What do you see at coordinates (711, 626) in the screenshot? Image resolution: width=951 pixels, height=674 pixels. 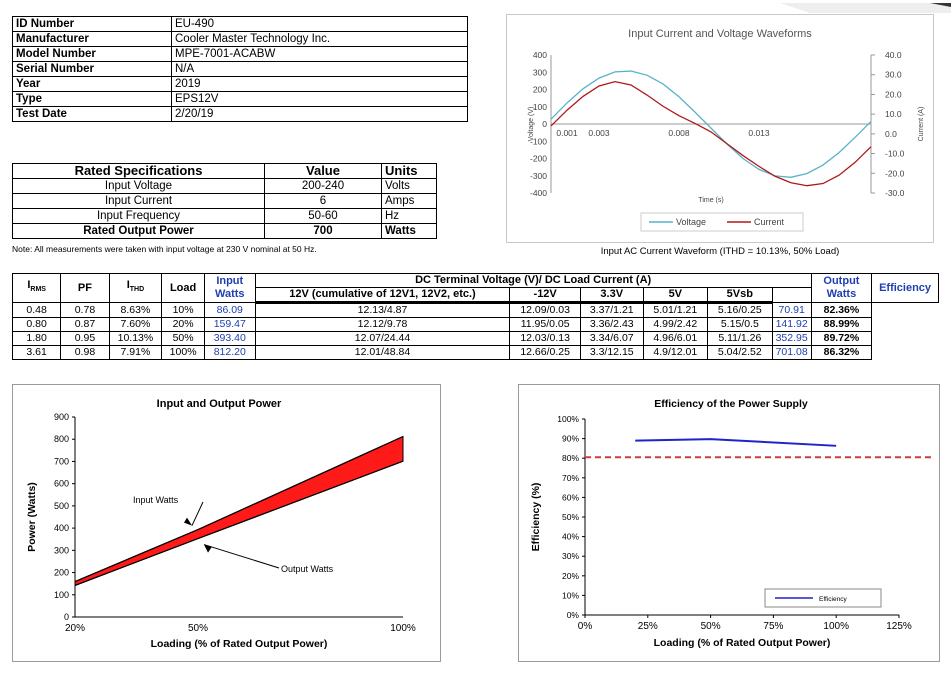 I see `efficiency-xtick: 50%` at bounding box center [711, 626].